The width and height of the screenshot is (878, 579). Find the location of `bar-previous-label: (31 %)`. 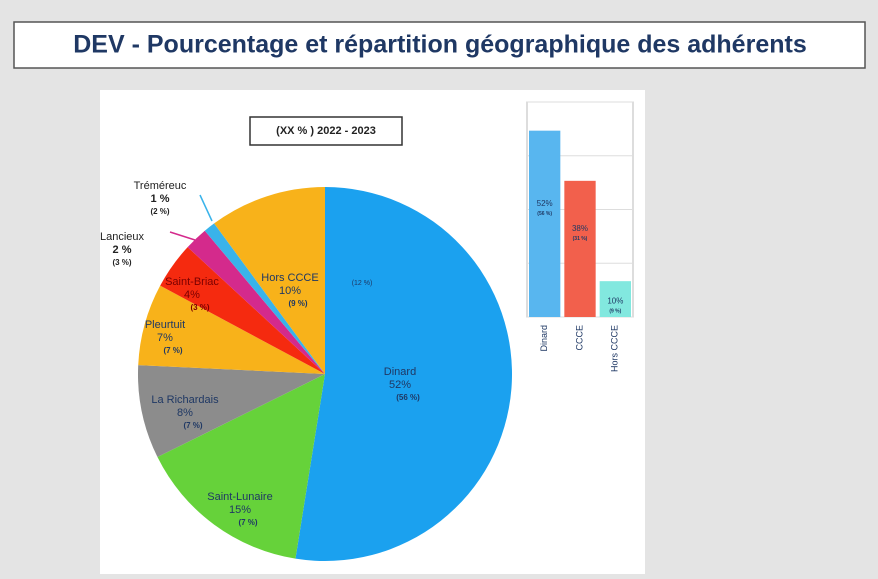

bar-previous-label: (31 %) is located at coordinates (580, 239).